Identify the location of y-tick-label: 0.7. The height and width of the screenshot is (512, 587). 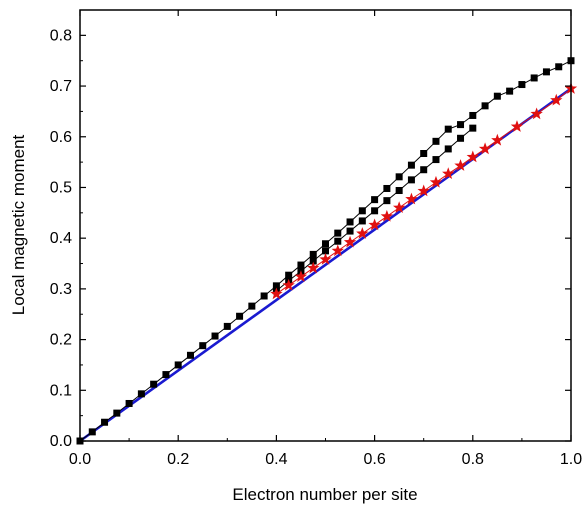
(61, 86).